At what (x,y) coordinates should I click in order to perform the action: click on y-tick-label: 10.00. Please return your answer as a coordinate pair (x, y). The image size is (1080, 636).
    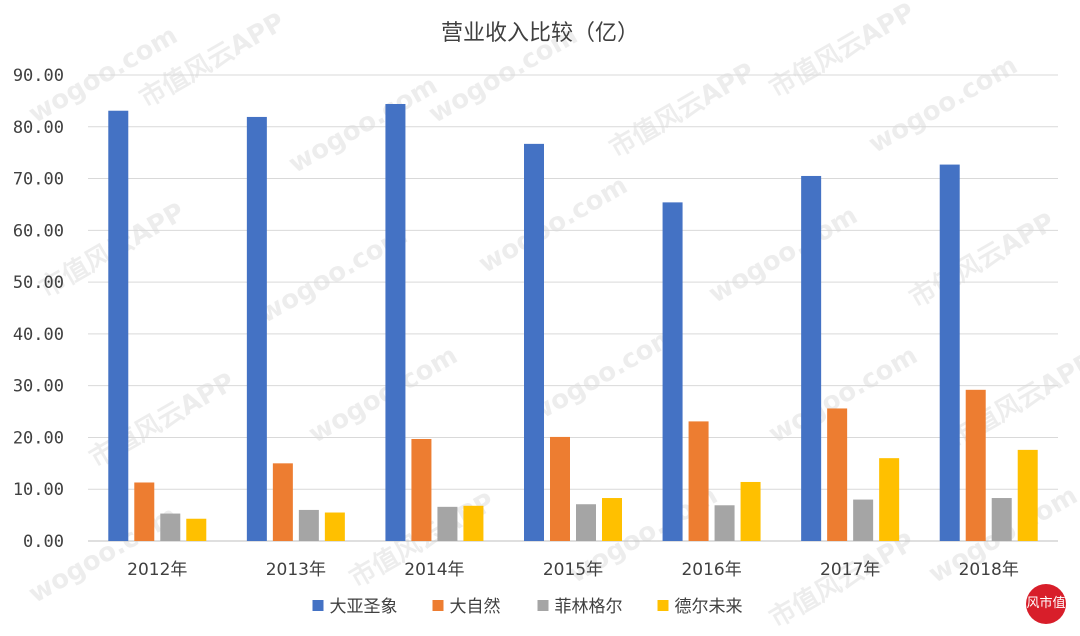
    Looking at the image, I should click on (38, 490).